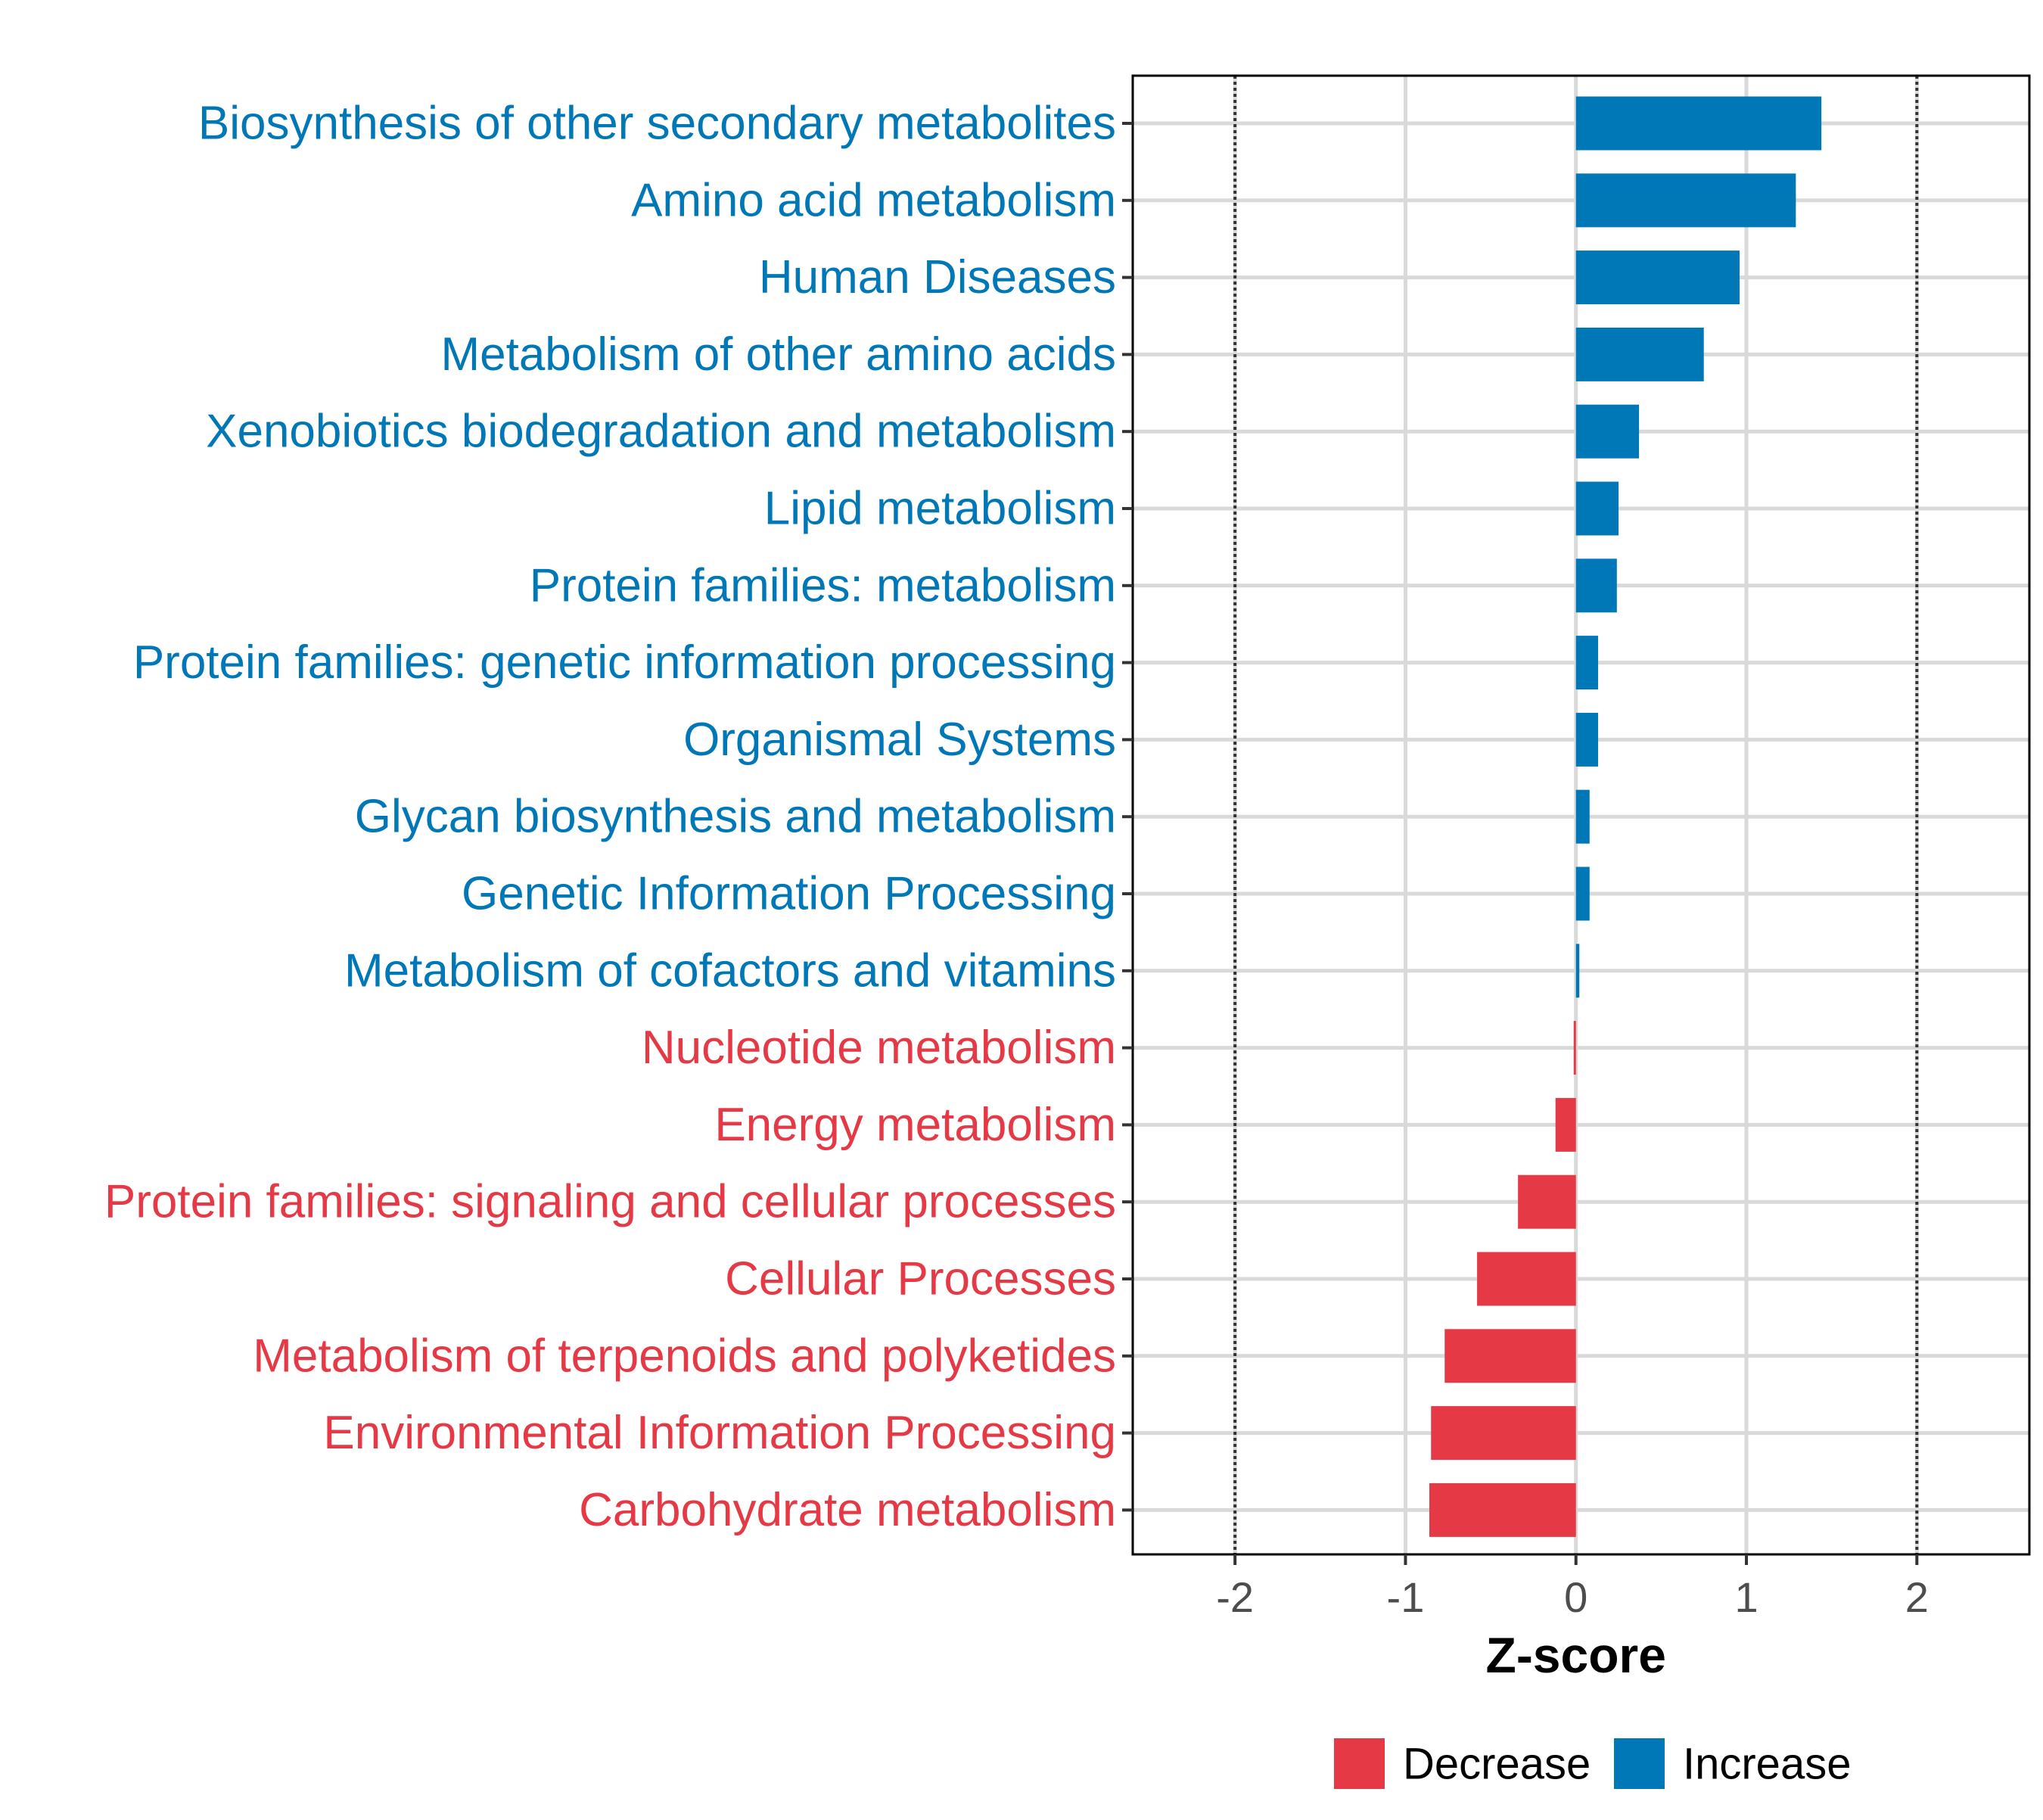 The width and height of the screenshot is (2043, 1820). Describe the element at coordinates (1917, 1597) in the screenshot. I see `x-tick-label: 2` at that location.